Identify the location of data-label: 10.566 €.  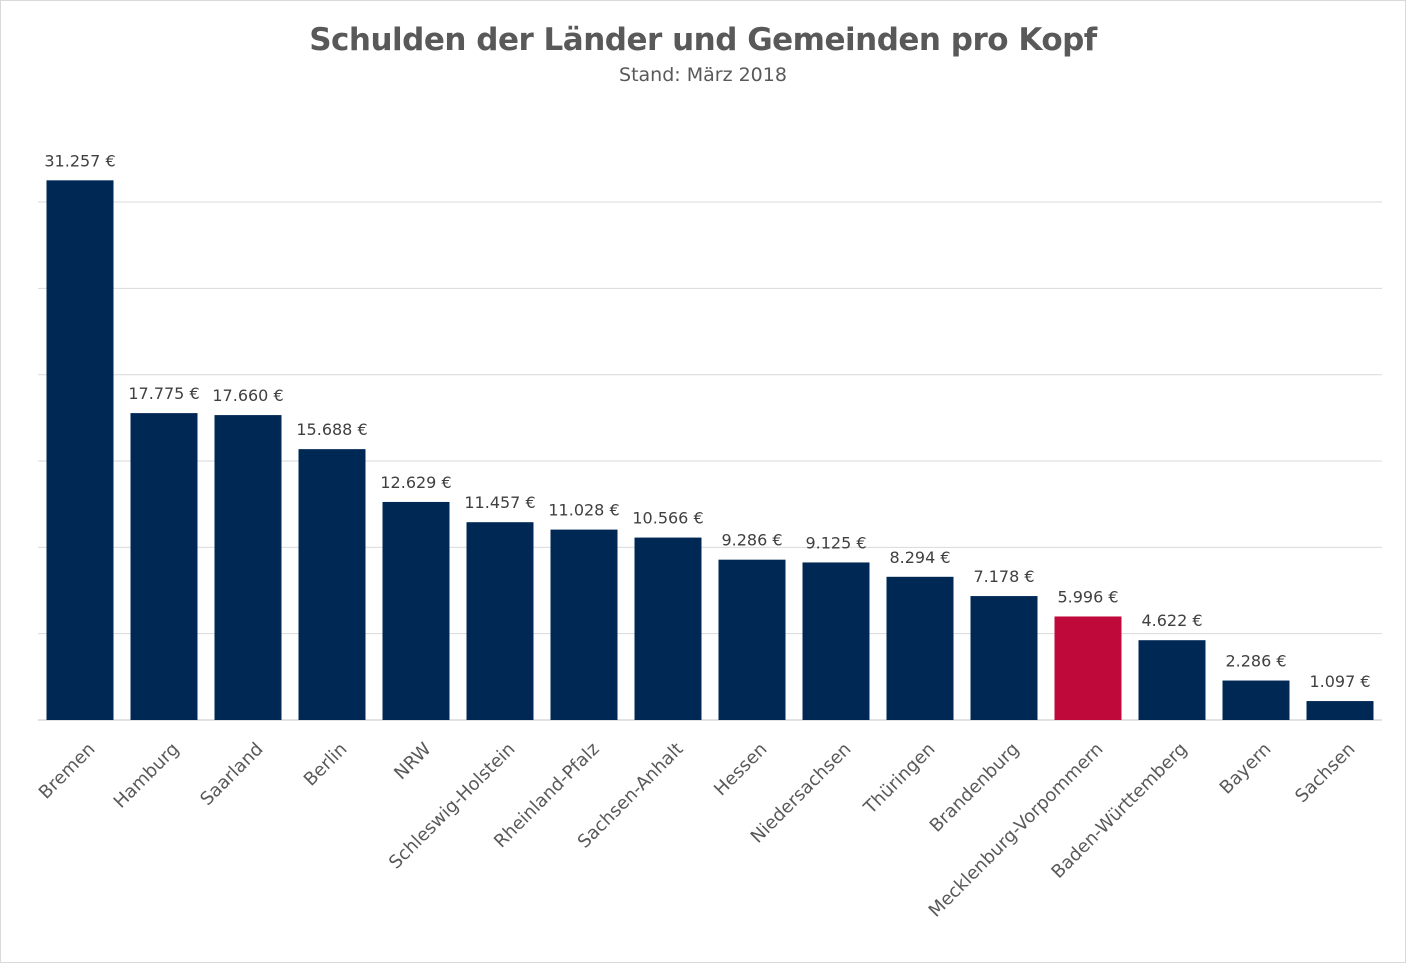
(667, 518).